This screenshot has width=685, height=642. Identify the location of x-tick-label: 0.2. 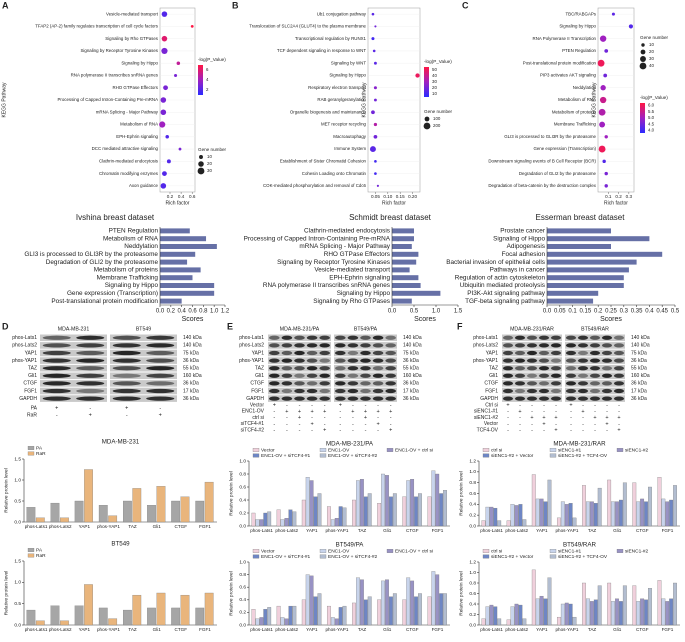
(170, 196).